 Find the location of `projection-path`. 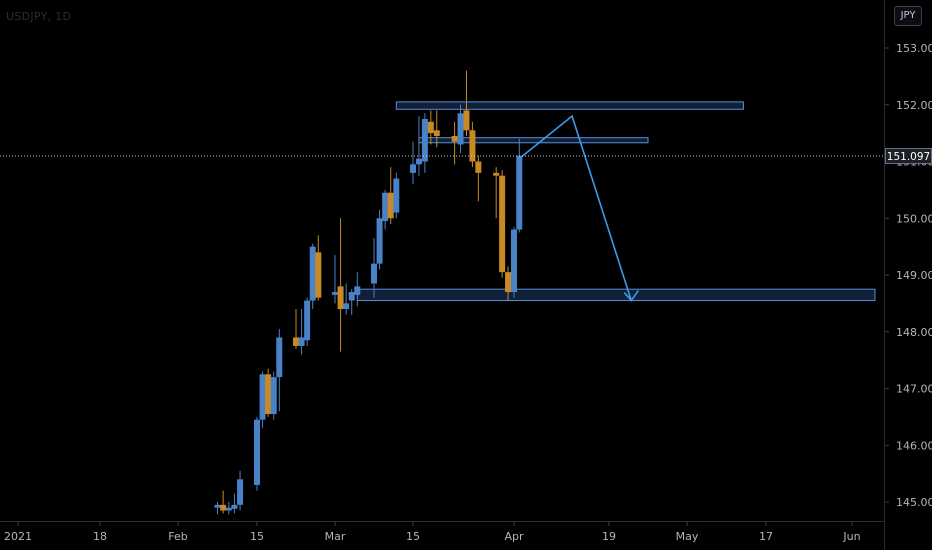

projection-path is located at coordinates (575, 207).